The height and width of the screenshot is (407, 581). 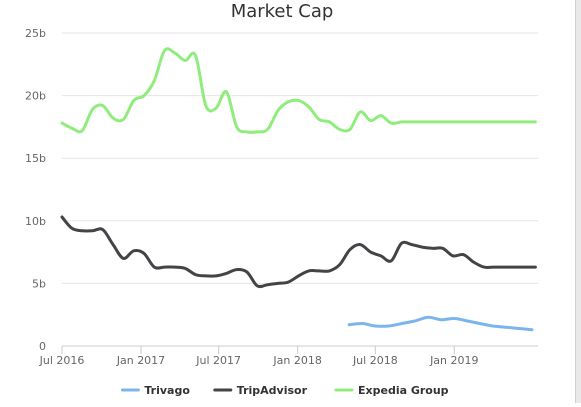 I want to click on y-tick-label: 20b, so click(x=35, y=96).